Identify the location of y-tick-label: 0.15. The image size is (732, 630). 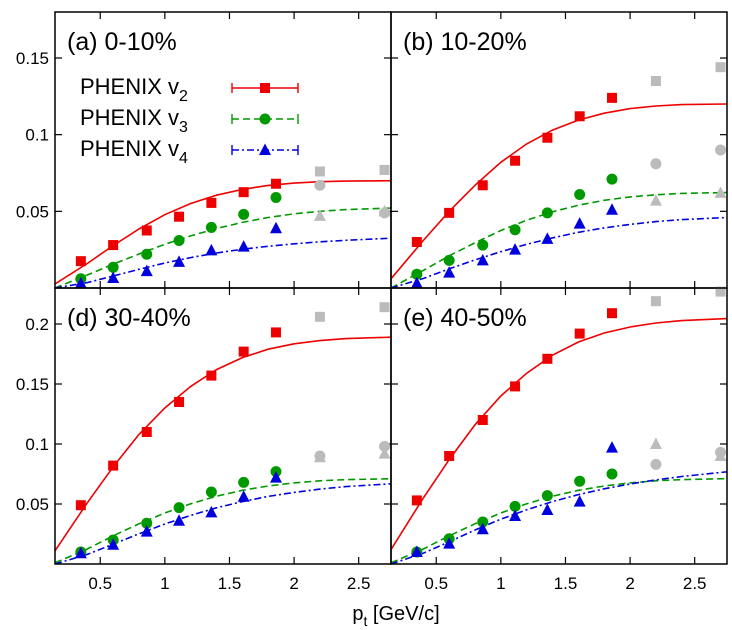
(32, 384).